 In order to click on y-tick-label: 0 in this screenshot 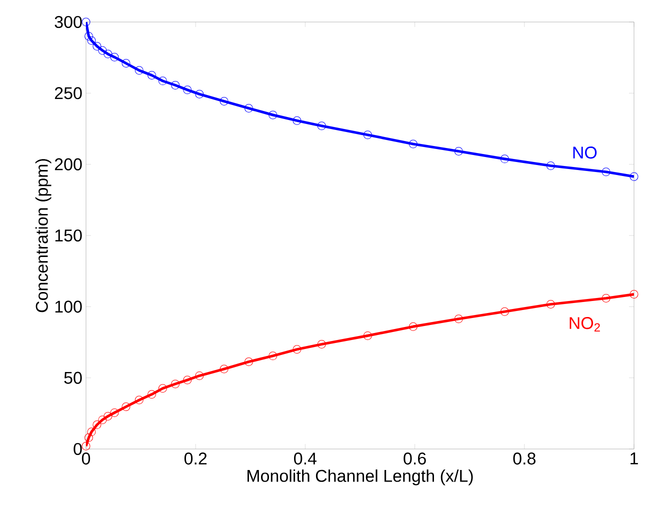, I will do `click(78, 449)`.